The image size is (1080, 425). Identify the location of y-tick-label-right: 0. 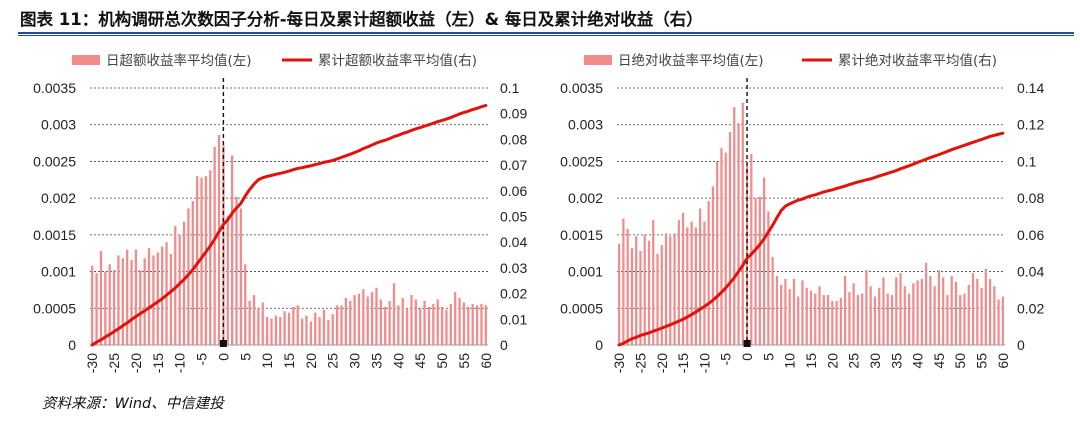
(504, 345).